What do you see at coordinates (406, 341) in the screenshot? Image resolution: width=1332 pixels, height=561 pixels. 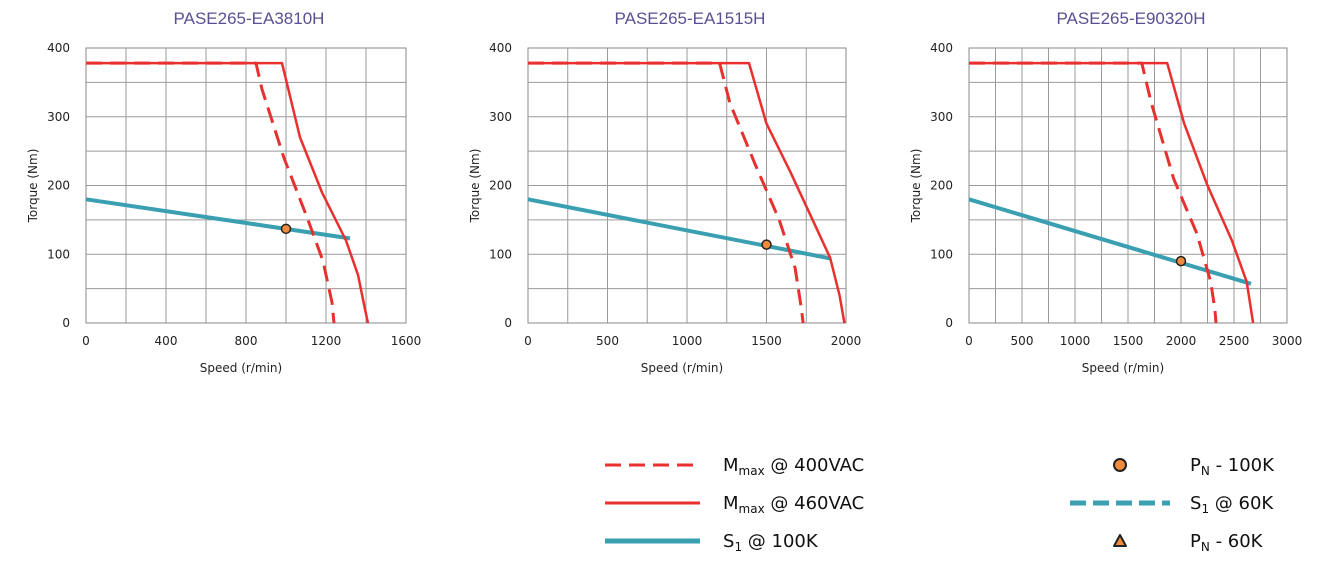 I see `x-tick-label: 1600` at bounding box center [406, 341].